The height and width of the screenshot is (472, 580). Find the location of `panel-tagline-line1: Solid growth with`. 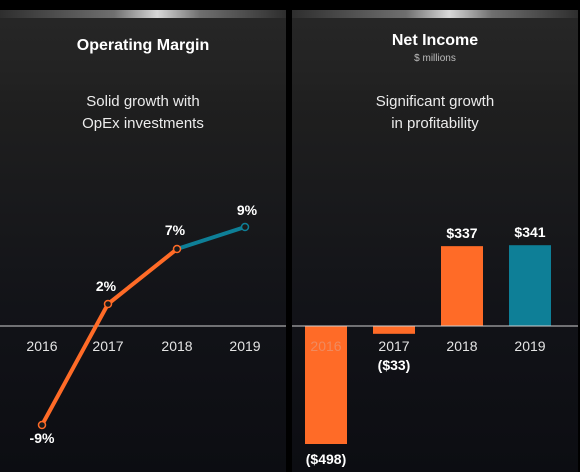

panel-tagline-line1: Solid growth with is located at coordinates (143, 101).